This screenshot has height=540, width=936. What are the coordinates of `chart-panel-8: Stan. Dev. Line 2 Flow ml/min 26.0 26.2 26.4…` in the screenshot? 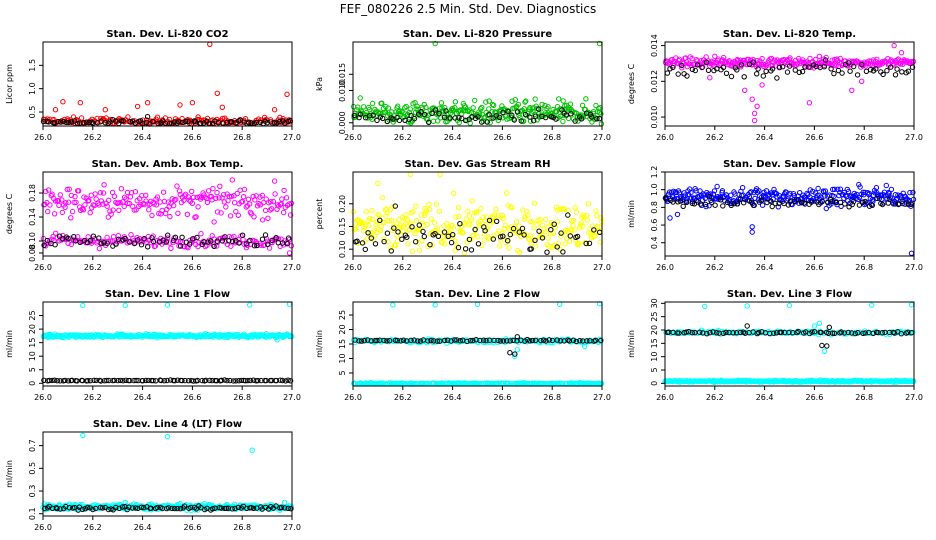 It's located at (463, 345).